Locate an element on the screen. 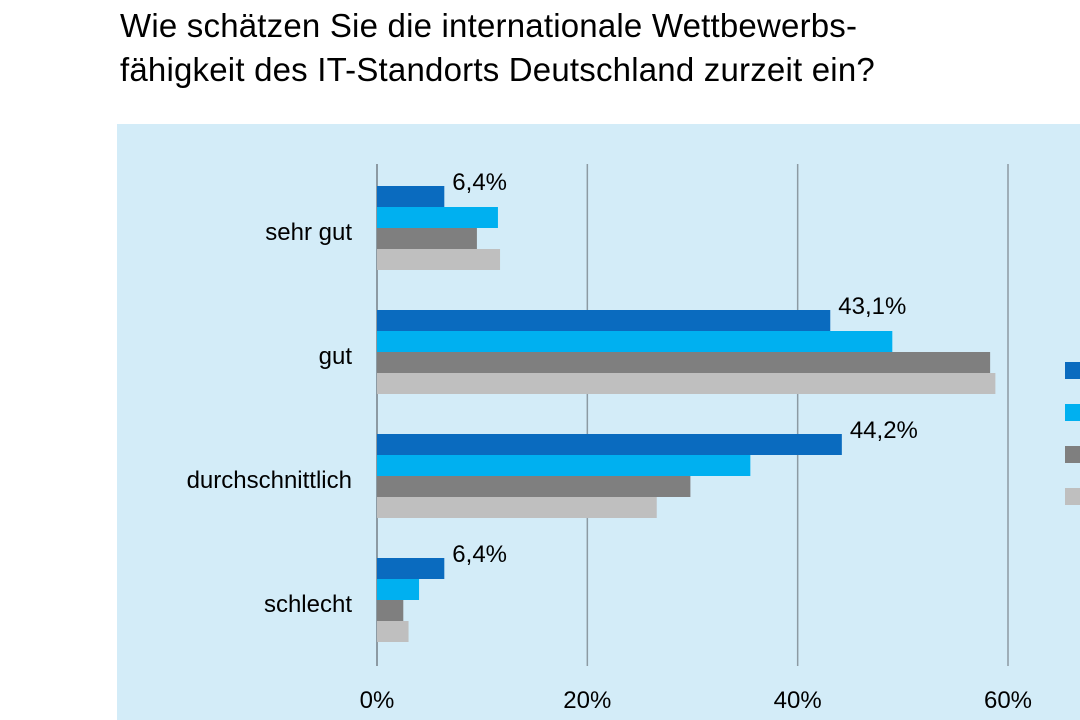  data-label: 44,2% is located at coordinates (884, 430).